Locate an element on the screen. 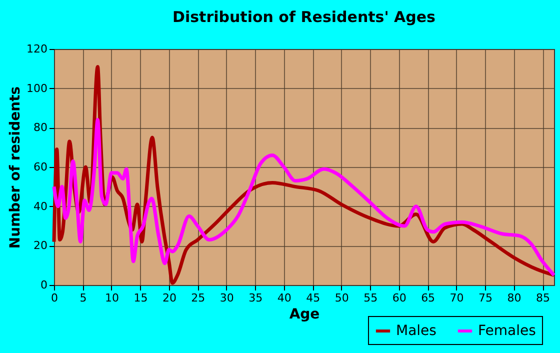 This screenshot has width=560, height=353. x-tick-label: 25 is located at coordinates (198, 298).